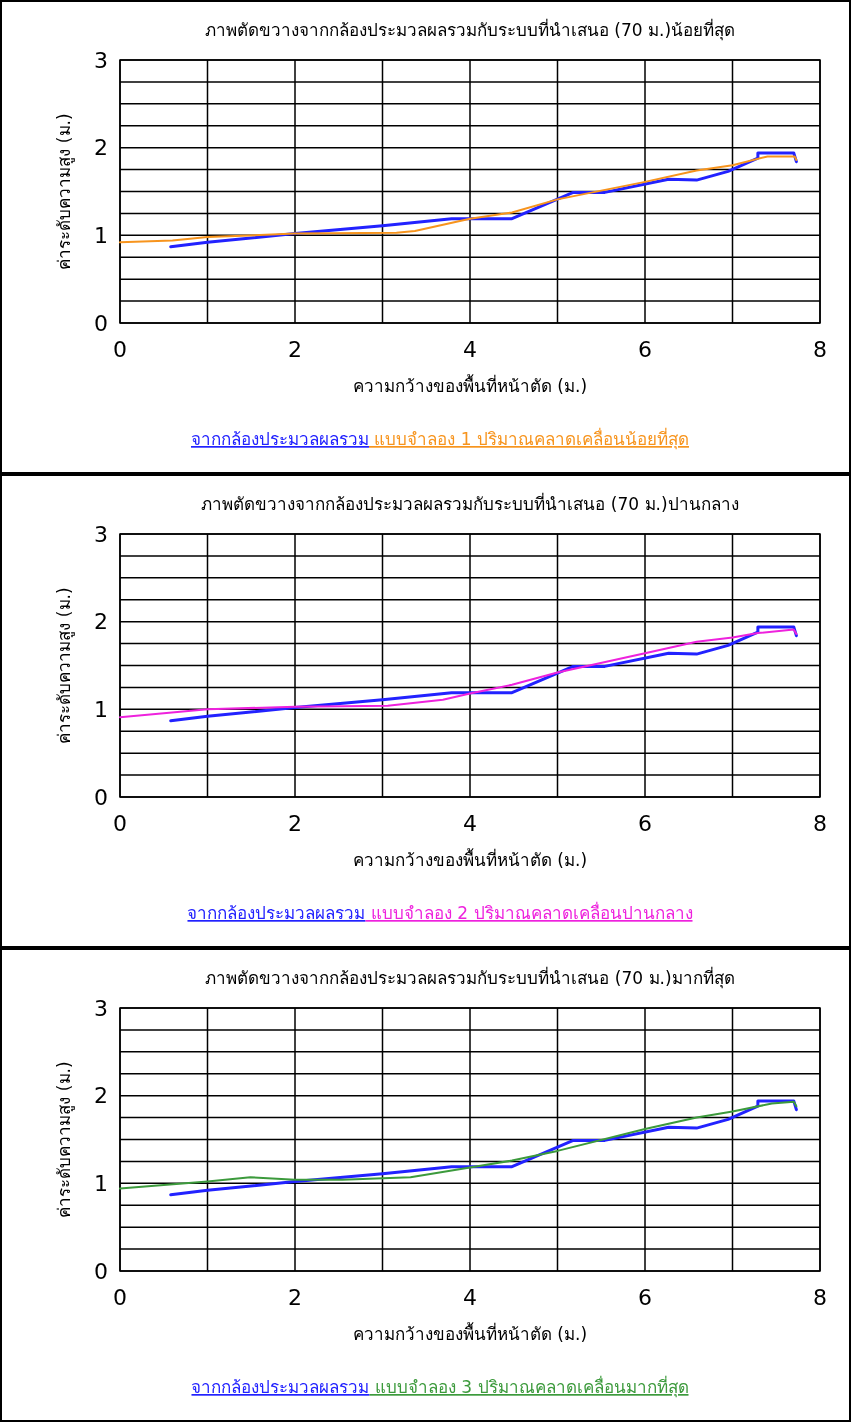 The width and height of the screenshot is (851, 1423). I want to click on text: แบบจำลอง 3 ปริมาณคลาดเคลื่อนมากที่สุด, so click(529, 1386).